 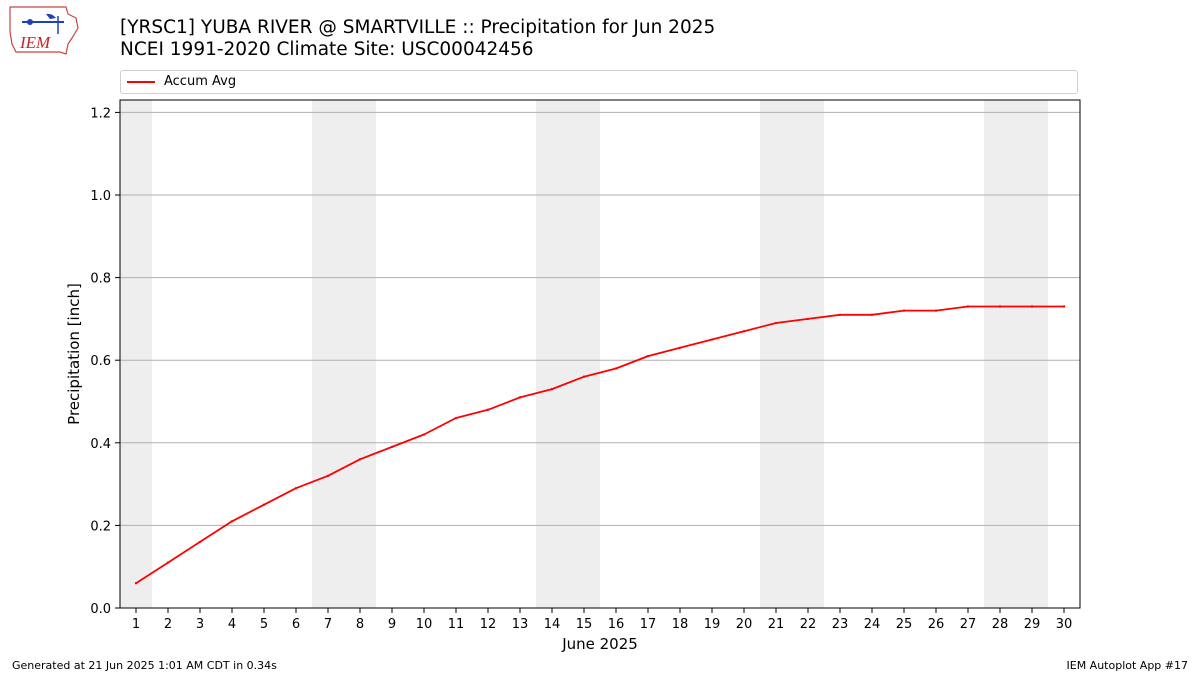 What do you see at coordinates (141, 82) in the screenshot?
I see `legend-swatch` at bounding box center [141, 82].